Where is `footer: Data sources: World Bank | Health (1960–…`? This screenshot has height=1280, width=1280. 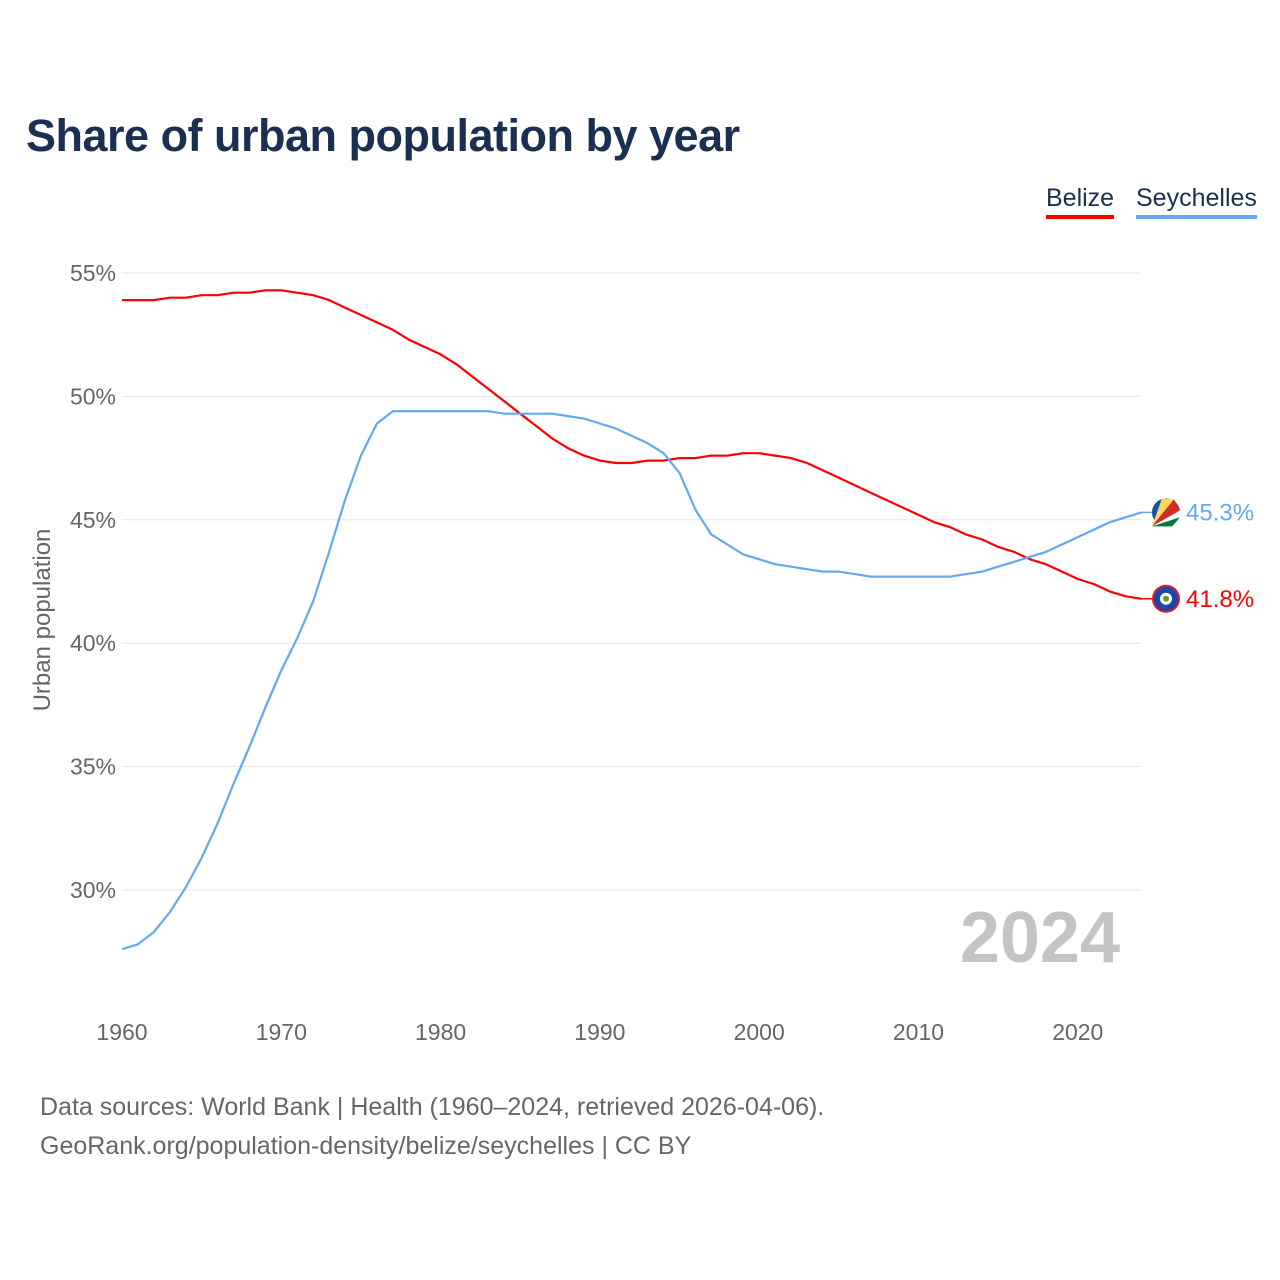 footer: Data sources: World Bank | Health (1960–… is located at coordinates (432, 1127).